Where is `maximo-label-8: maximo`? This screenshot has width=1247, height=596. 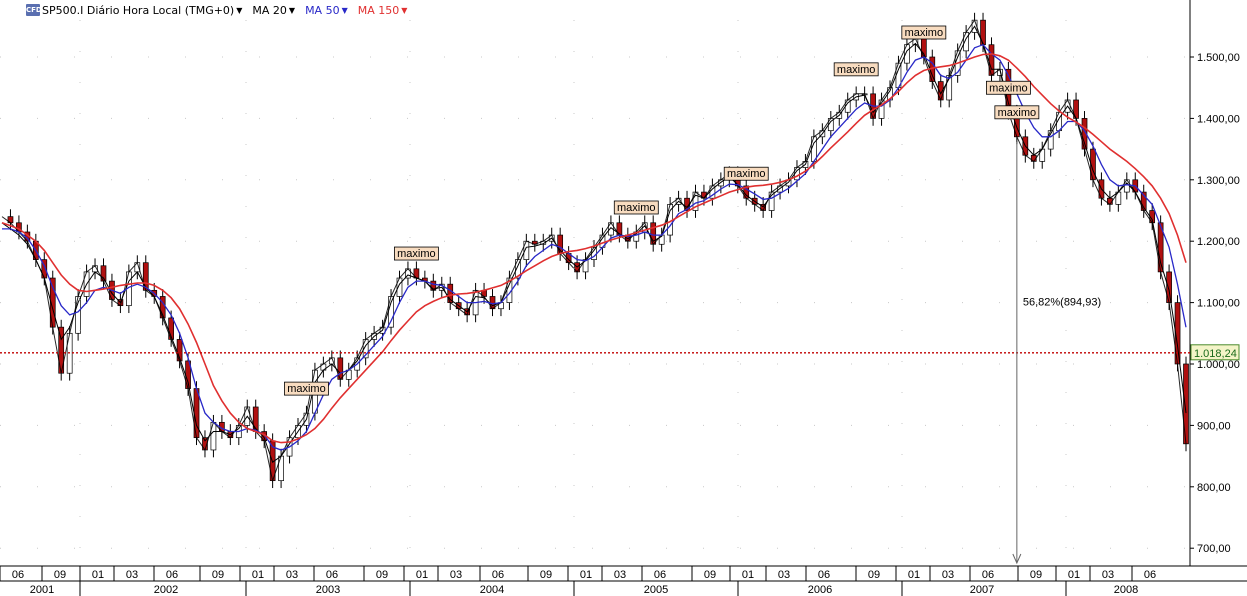
maximo-label-8: maximo is located at coordinates (1017, 113).